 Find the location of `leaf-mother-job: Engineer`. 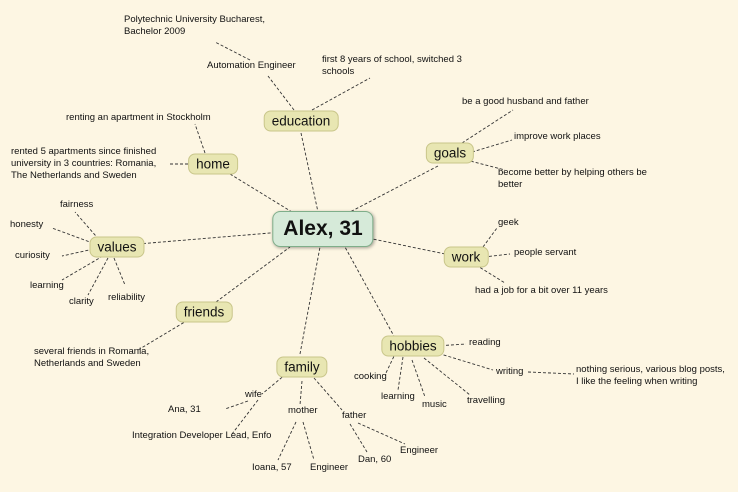

leaf-mother-job: Engineer is located at coordinates (329, 467).